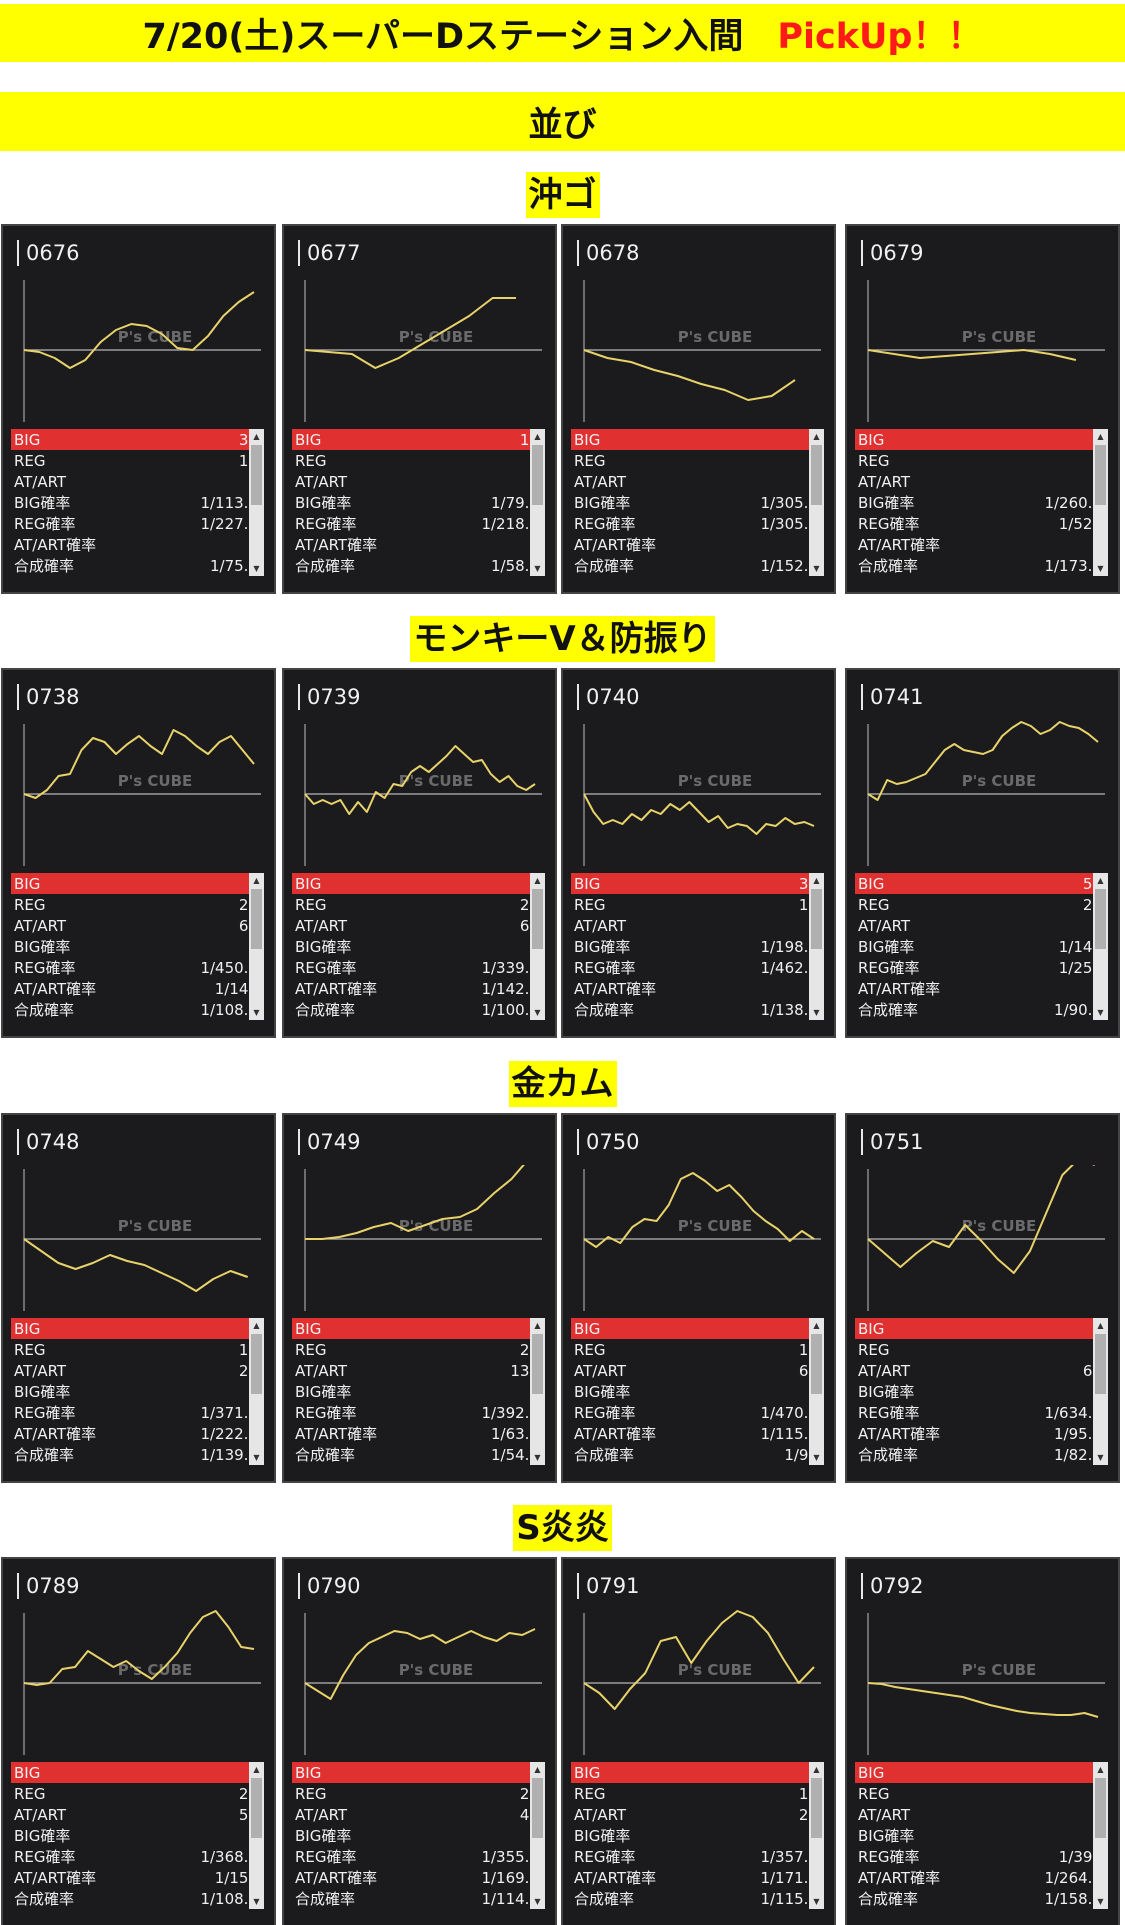  Describe the element at coordinates (44, 1899) in the screenshot. I see `stat-label: 合成確率` at that location.